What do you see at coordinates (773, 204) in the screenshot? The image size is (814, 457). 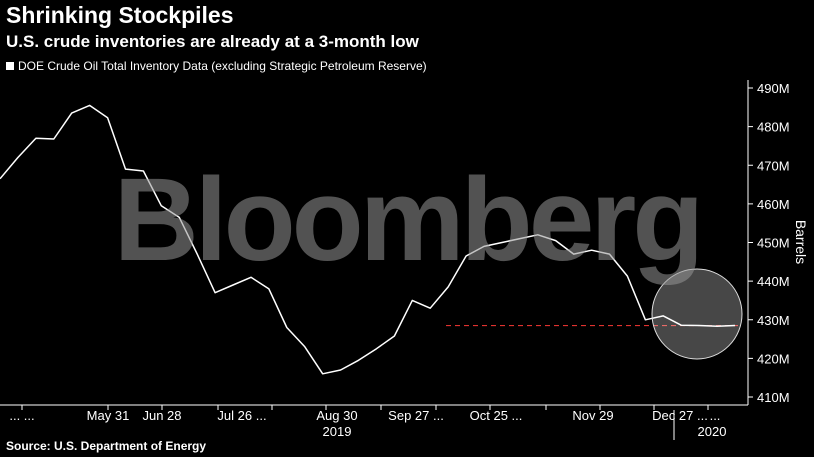 I see `y-tick-label: 460M` at bounding box center [773, 204].